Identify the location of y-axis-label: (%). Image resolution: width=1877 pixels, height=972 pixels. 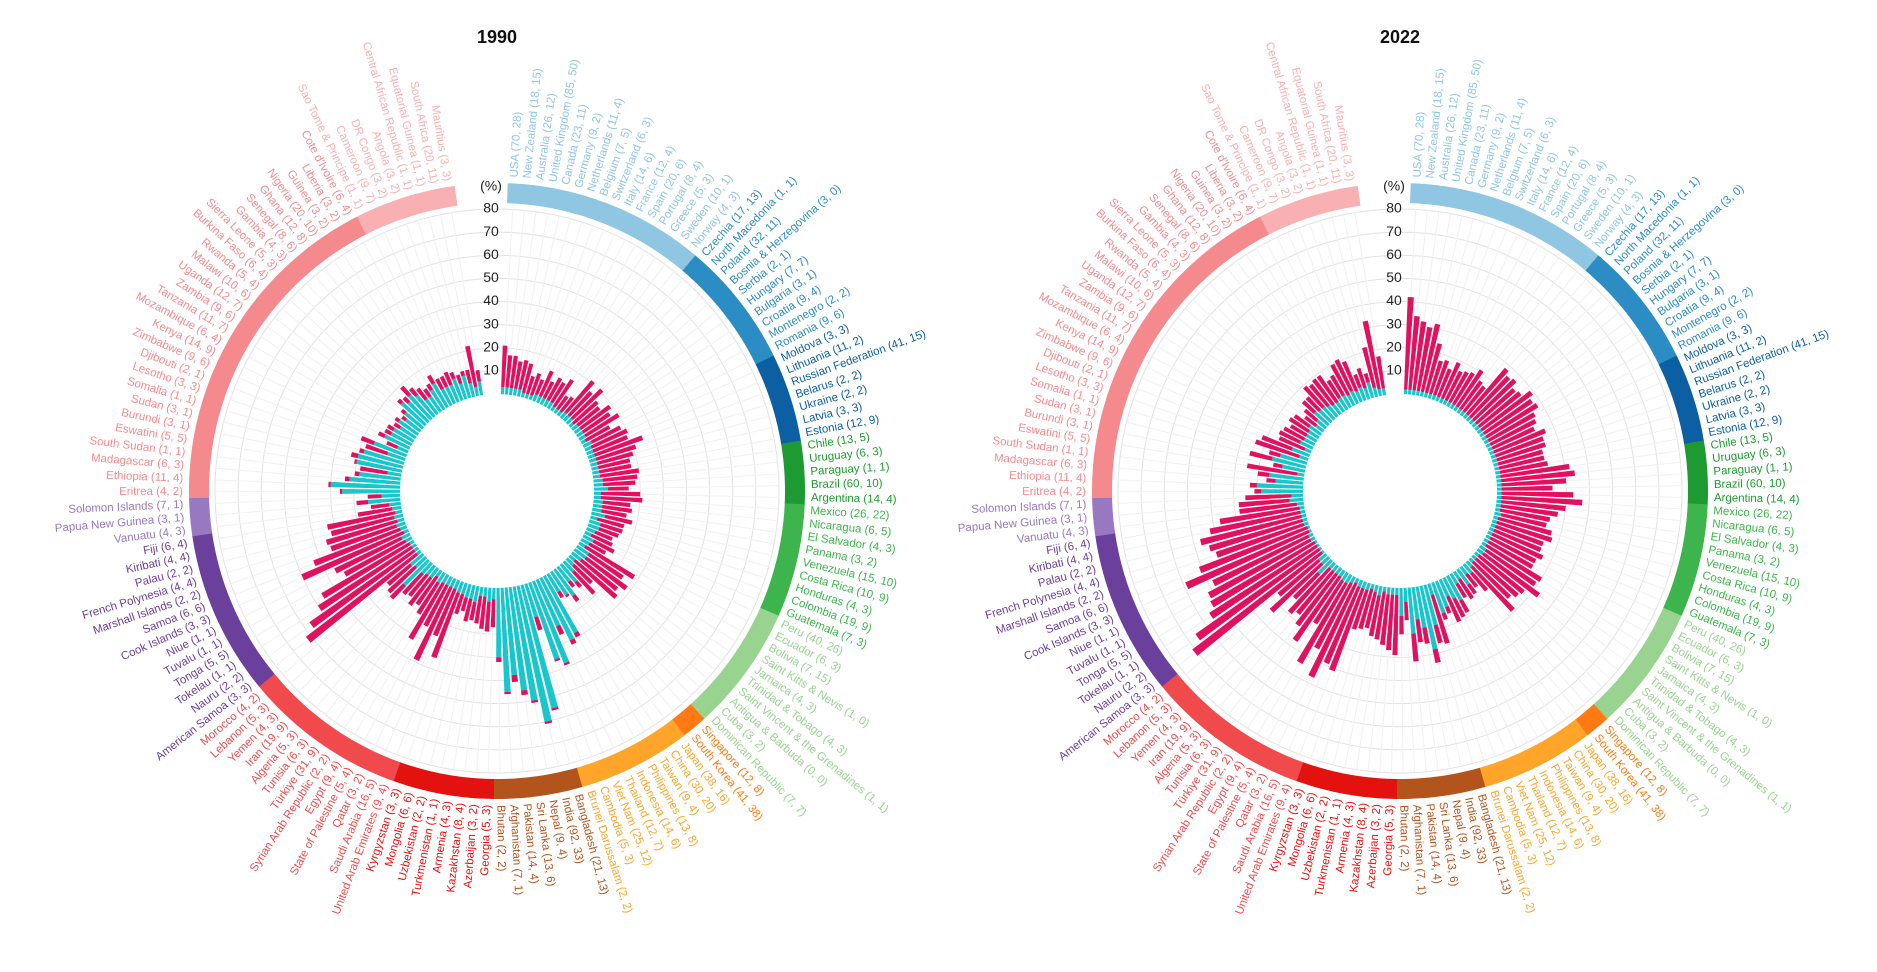
(491, 186).